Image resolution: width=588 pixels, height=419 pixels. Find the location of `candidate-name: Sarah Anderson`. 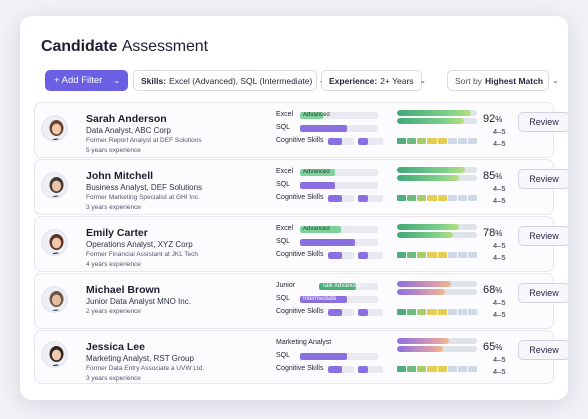

candidate-name: Sarah Anderson is located at coordinates (126, 119).